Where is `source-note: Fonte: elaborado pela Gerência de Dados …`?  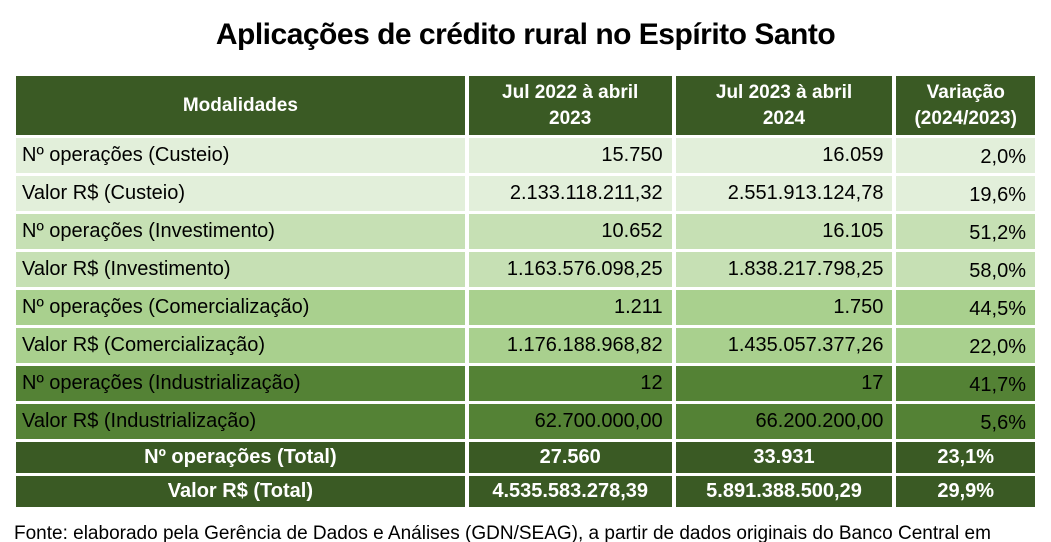 source-note: Fonte: elaborado pela Gerência de Dados … is located at coordinates (502, 532).